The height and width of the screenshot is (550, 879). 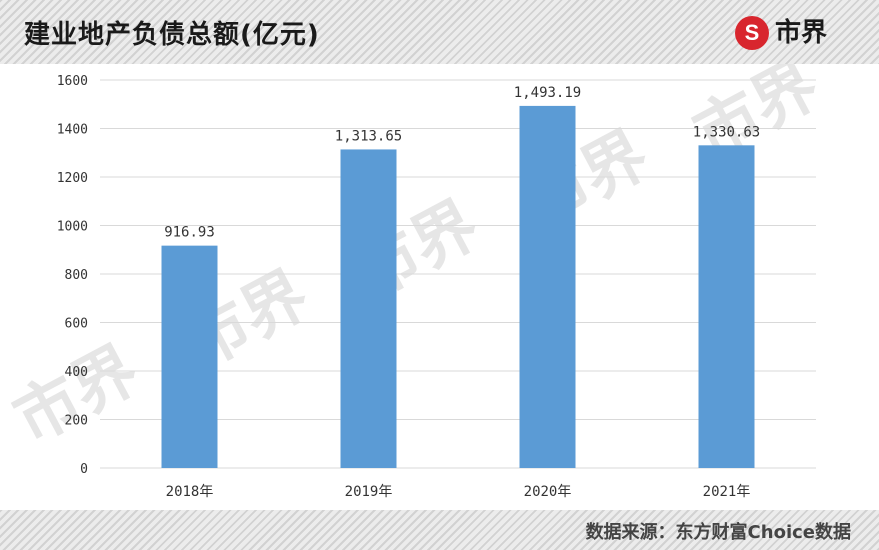 I want to click on y-tick-label: 400, so click(x=76, y=372).